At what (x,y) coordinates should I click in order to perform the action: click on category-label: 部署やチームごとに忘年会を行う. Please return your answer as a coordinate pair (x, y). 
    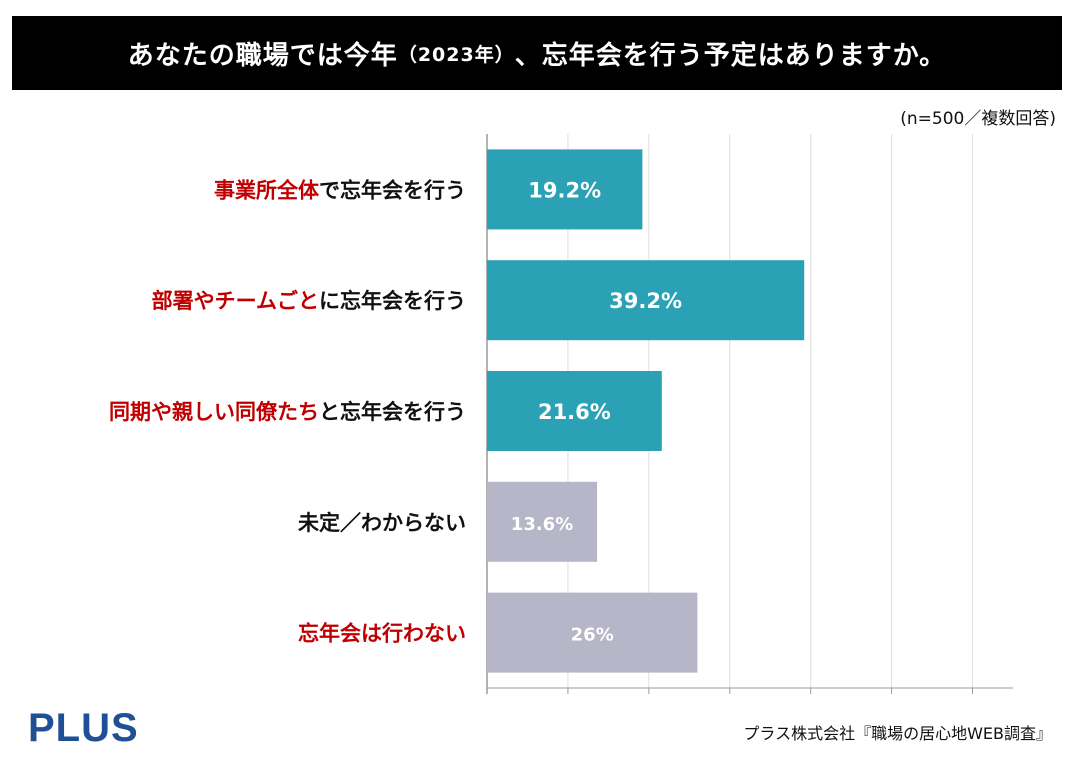
    Looking at the image, I should click on (309, 301).